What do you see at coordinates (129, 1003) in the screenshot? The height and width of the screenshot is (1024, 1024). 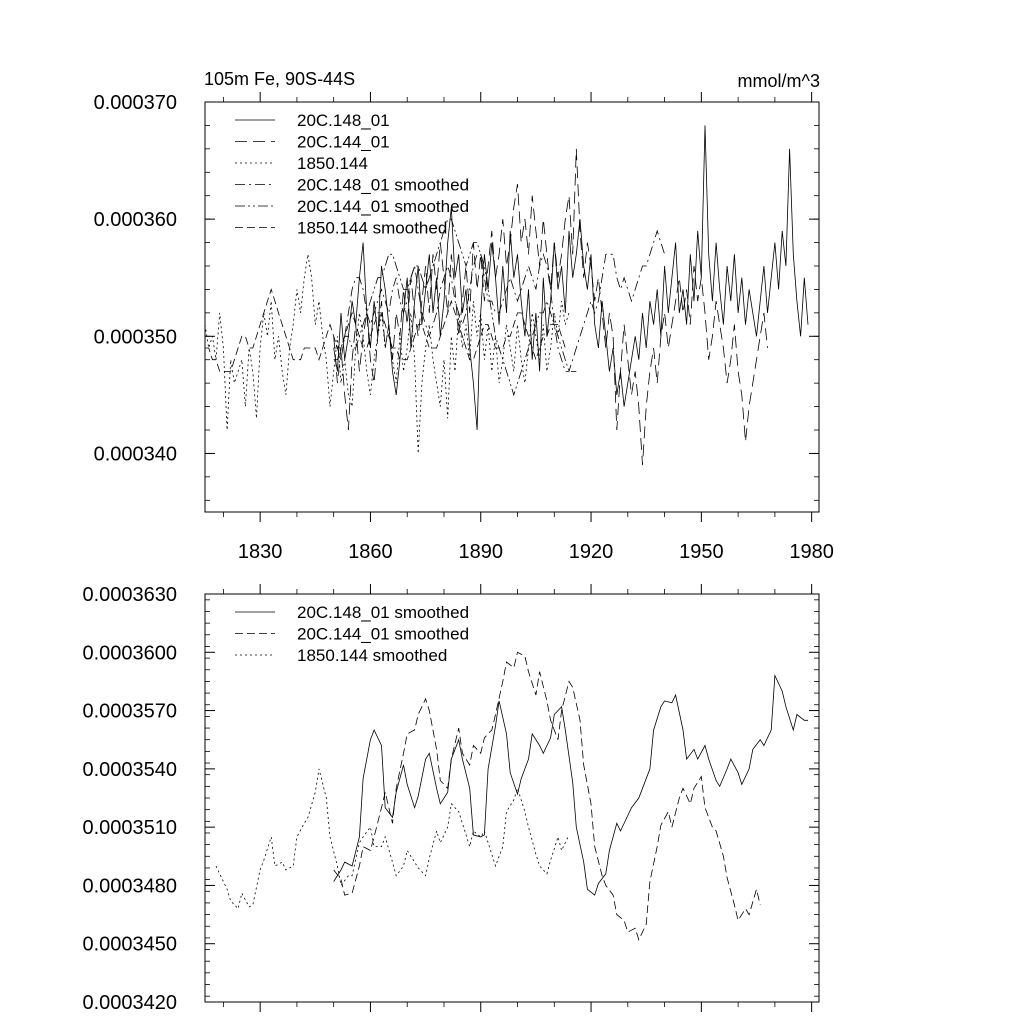 I see `y-tick-label: 0.0003420` at bounding box center [129, 1003].